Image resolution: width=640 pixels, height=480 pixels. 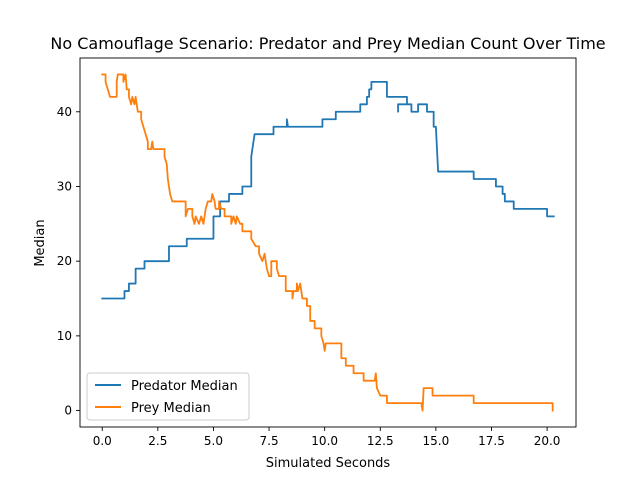 What do you see at coordinates (547, 441) in the screenshot?
I see `x-tick-label: 20.0` at bounding box center [547, 441].